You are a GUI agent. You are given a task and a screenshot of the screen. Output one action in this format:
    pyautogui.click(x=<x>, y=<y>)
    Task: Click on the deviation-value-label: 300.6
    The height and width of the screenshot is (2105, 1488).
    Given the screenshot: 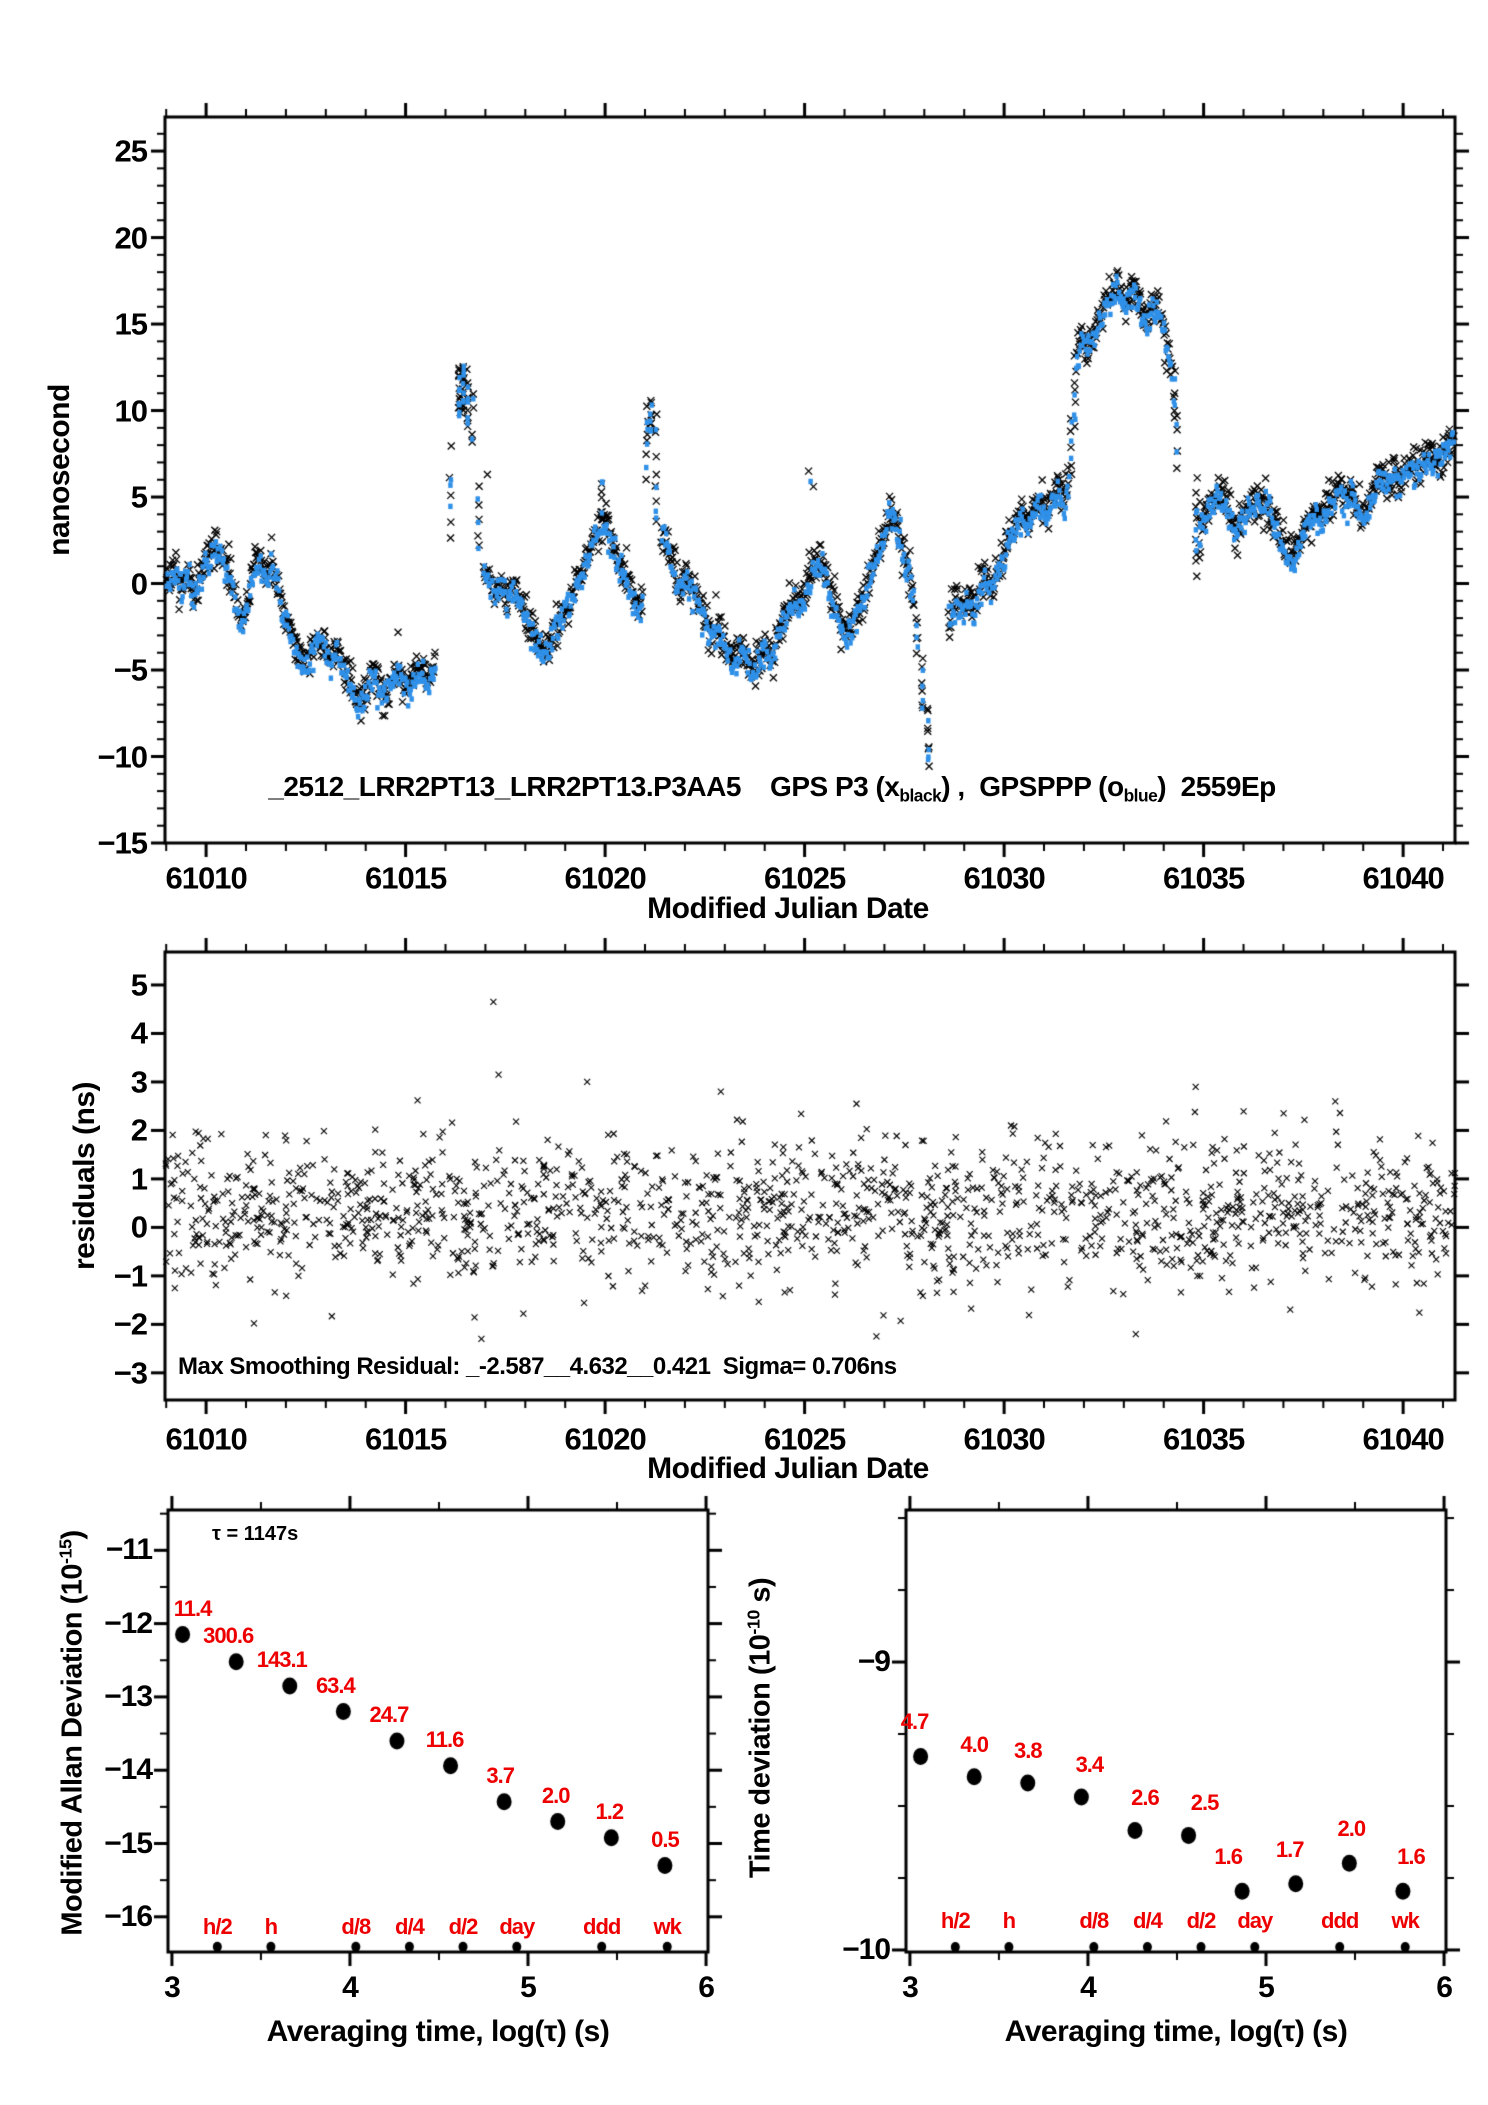 What is the action you would take?
    pyautogui.click(x=228, y=1635)
    